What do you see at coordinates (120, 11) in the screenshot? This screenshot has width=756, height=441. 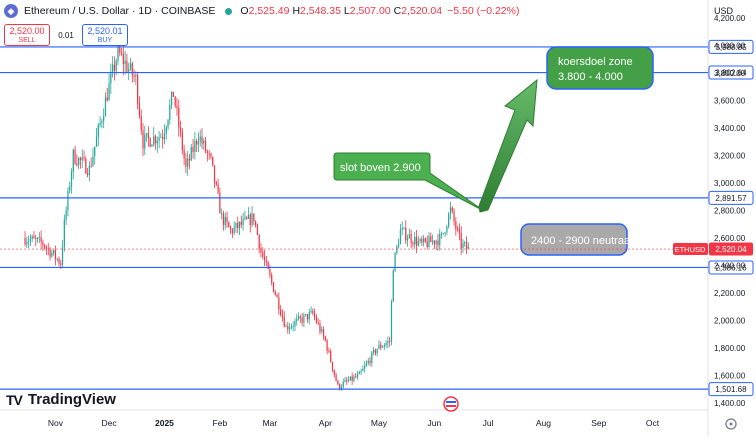 I see `symbol-title: Ethereum / U.S. Dollar · 1D · COINBASE` at bounding box center [120, 11].